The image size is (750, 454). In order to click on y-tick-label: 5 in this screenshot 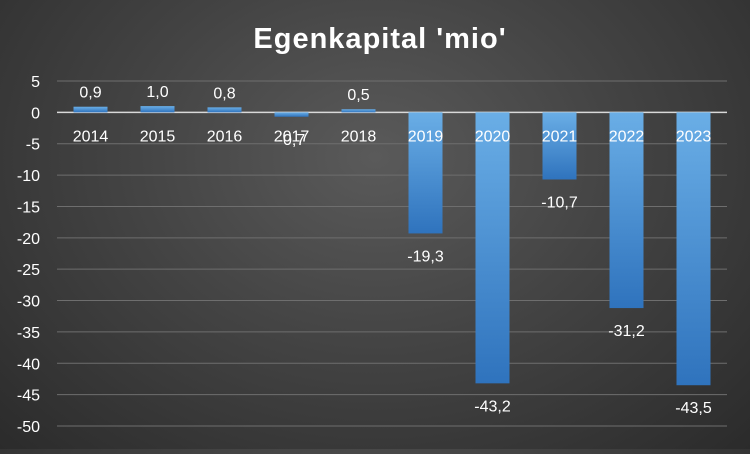, I will do `click(35, 82)`.